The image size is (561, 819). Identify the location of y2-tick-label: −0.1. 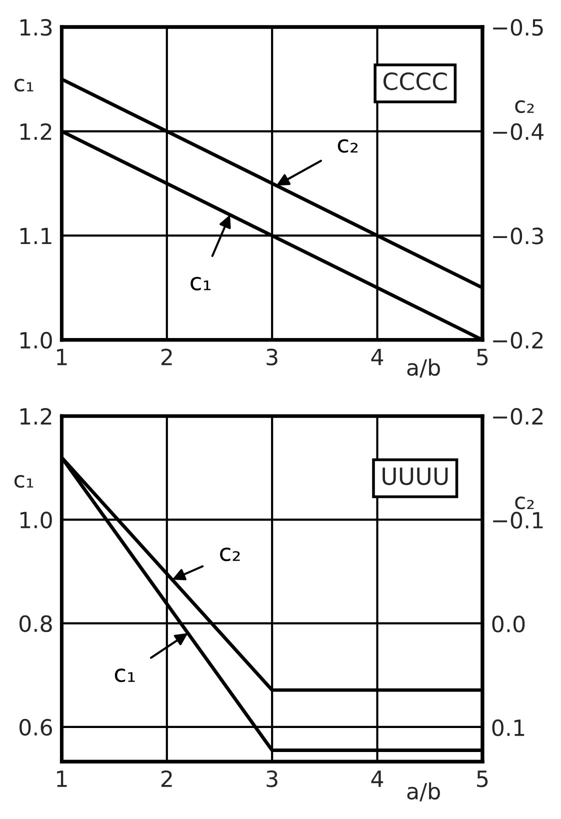
(518, 520).